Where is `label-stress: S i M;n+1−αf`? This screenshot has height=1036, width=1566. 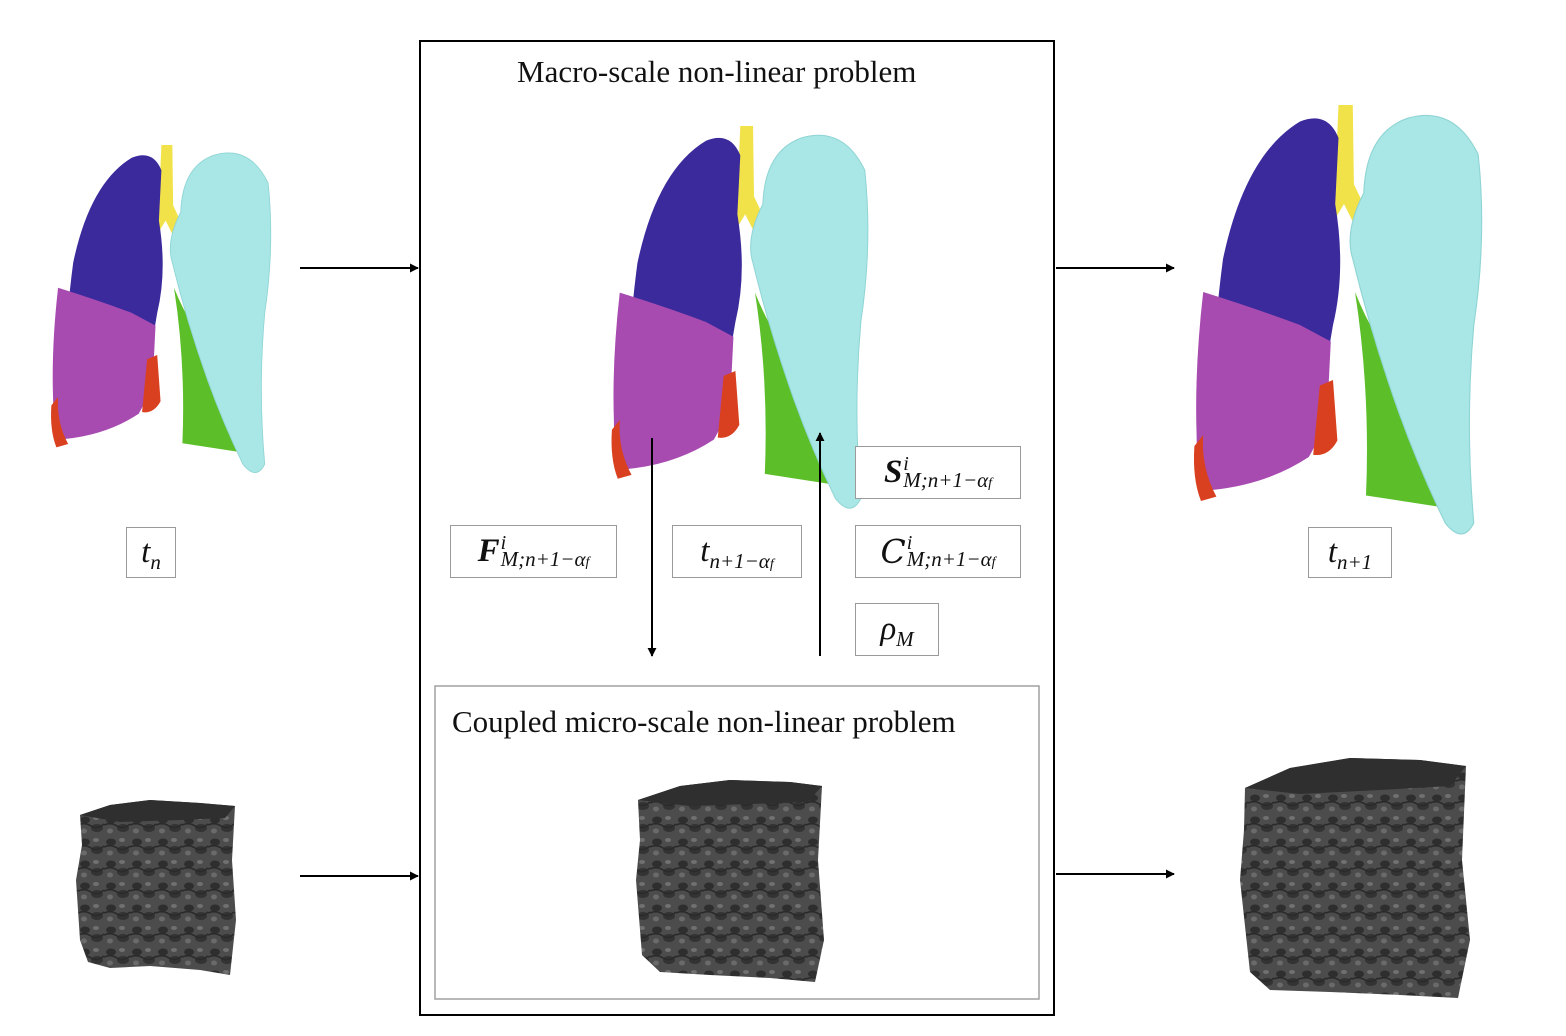 label-stress: S i M;n+1−αf is located at coordinates (938, 472).